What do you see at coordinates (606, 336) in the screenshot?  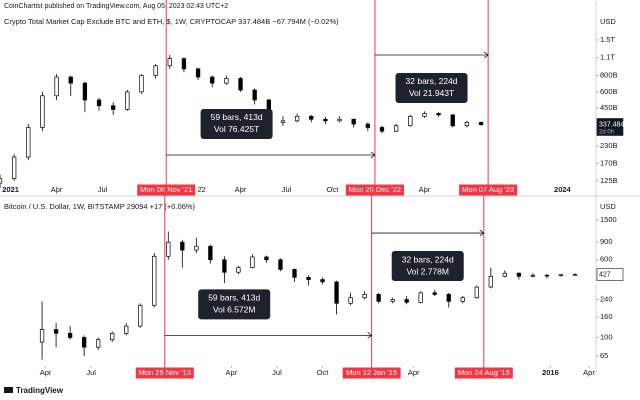 I see `y-tick-label: 100` at bounding box center [606, 336].